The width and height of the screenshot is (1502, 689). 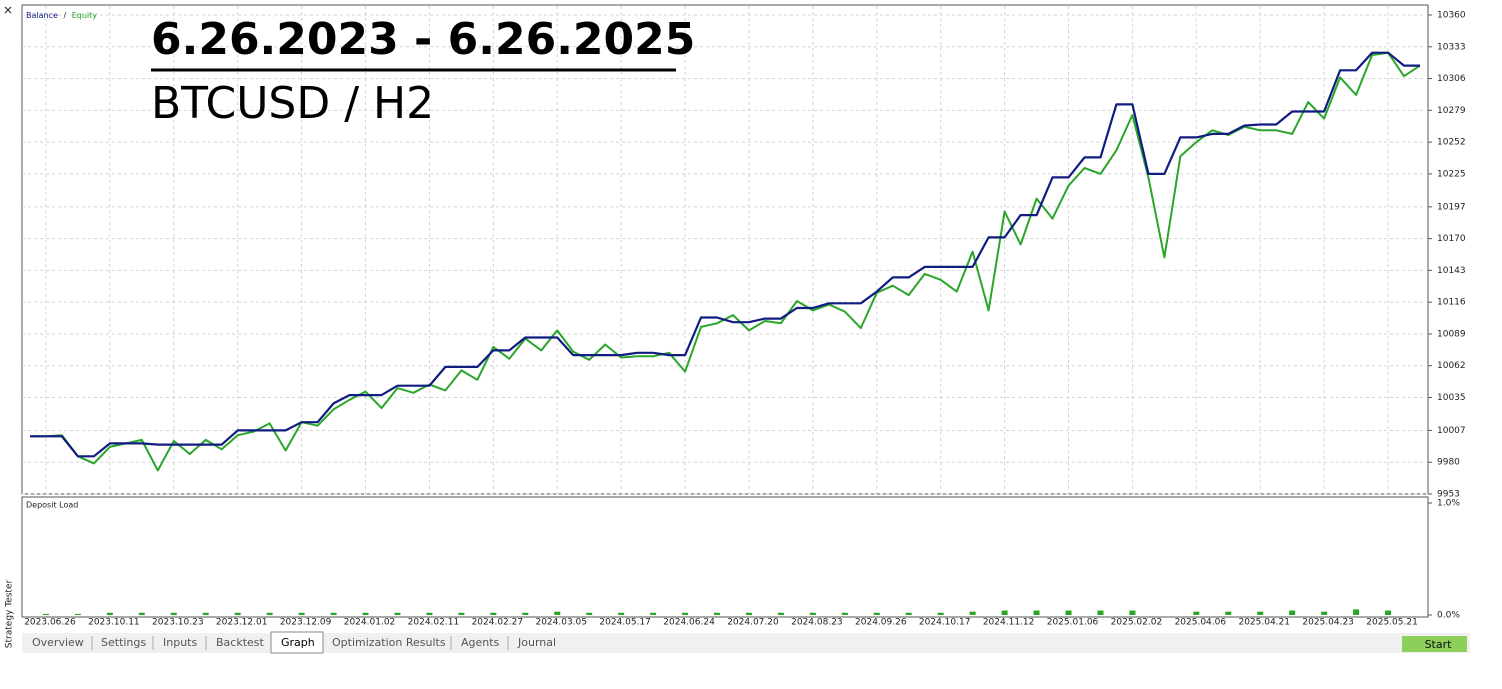 What do you see at coordinates (1451, 271) in the screenshot?
I see `y-tick-label: 10143` at bounding box center [1451, 271].